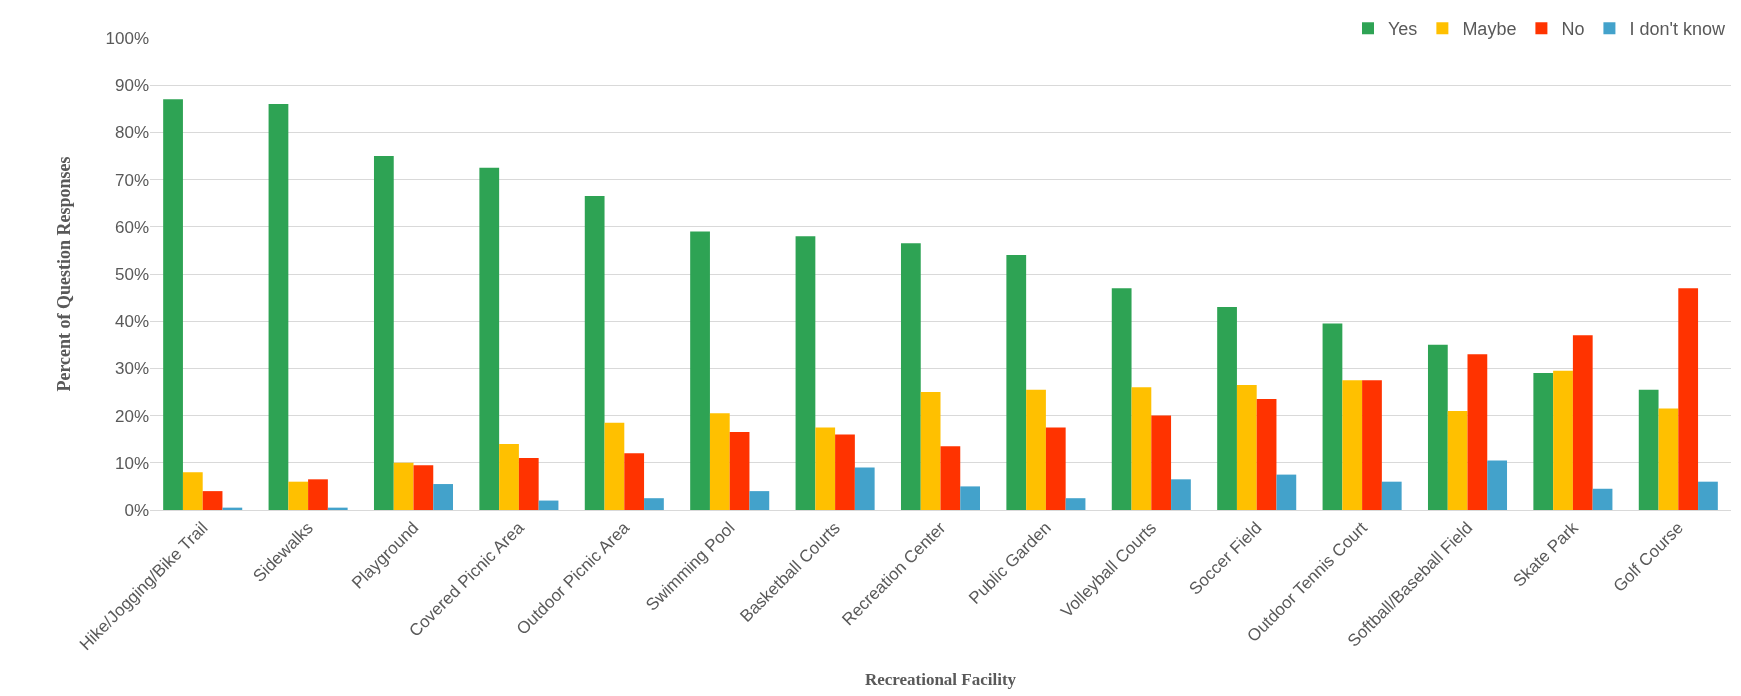 This screenshot has height=696, width=1741. What do you see at coordinates (940, 680) in the screenshot?
I see `x-axis-title: Recreational Facility` at bounding box center [940, 680].